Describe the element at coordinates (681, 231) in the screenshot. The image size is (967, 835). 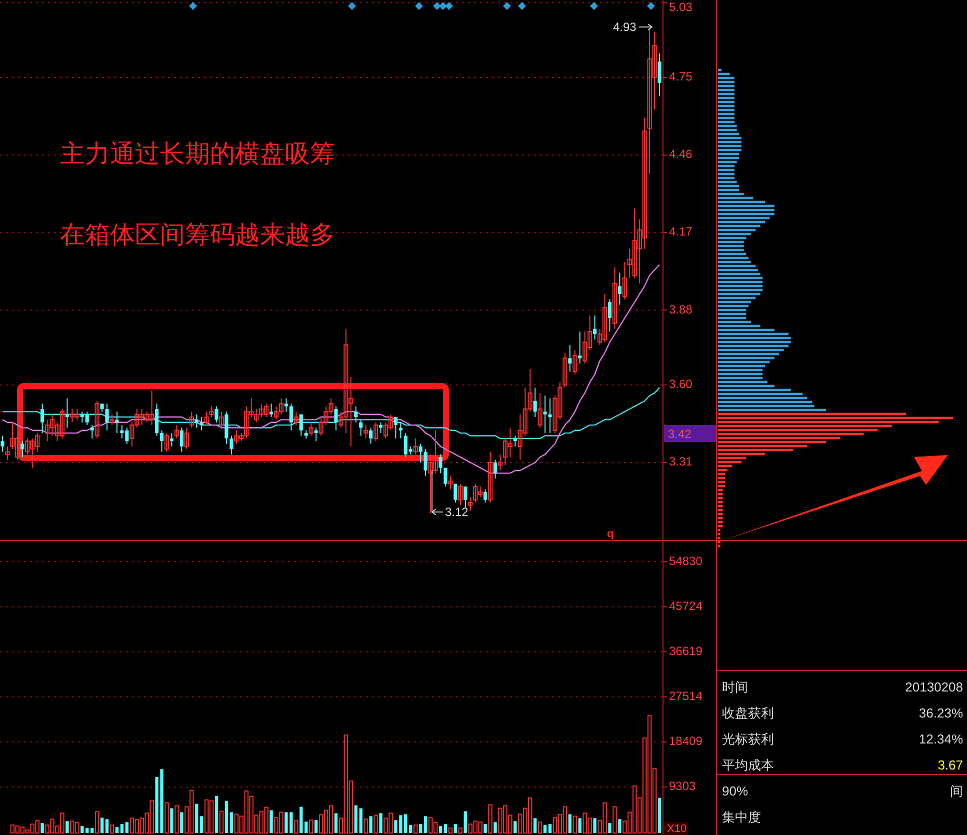
I see `y-tick-label: 4.17` at that location.